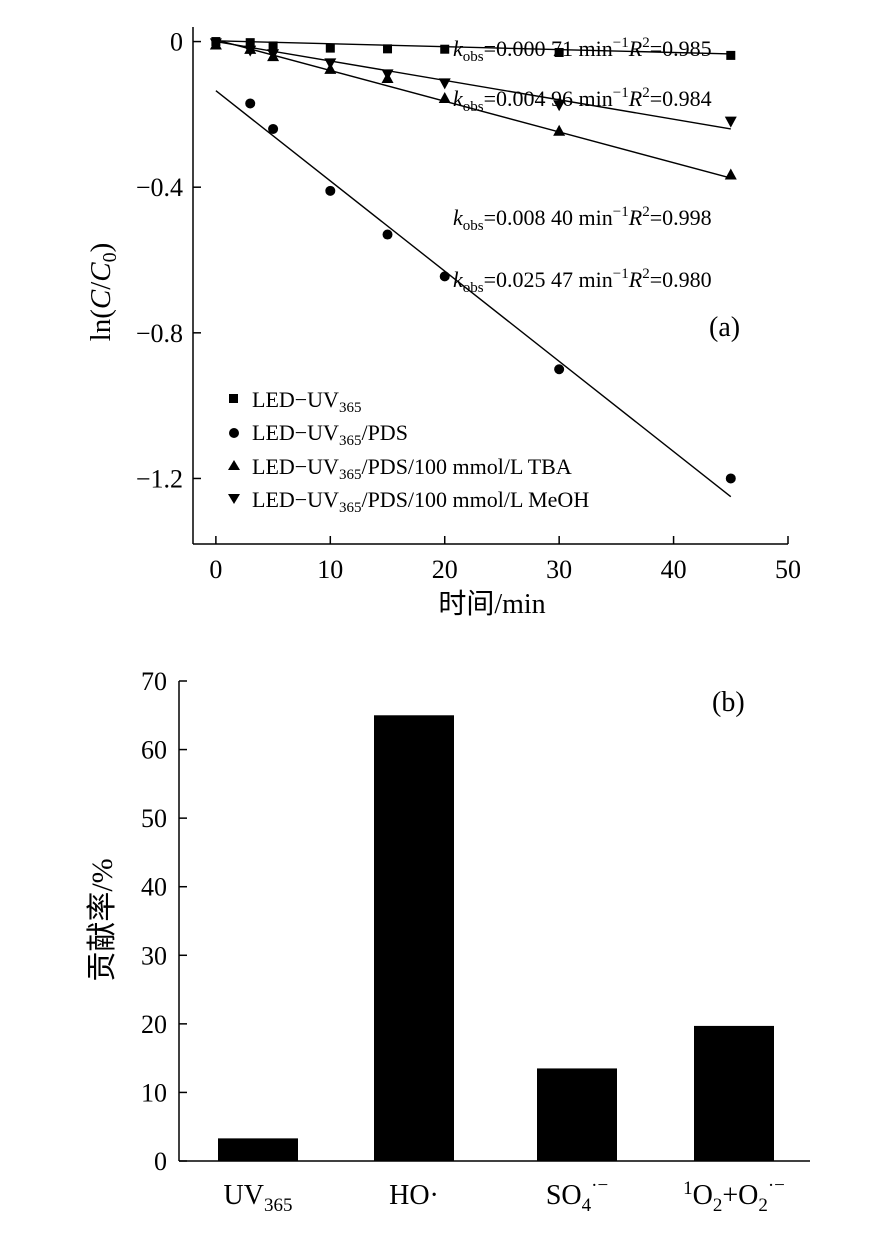 The height and width of the screenshot is (1241, 886). What do you see at coordinates (103, 292) in the screenshot?
I see `panel-a-y-axis-label: ln(C/C0)` at bounding box center [103, 292].